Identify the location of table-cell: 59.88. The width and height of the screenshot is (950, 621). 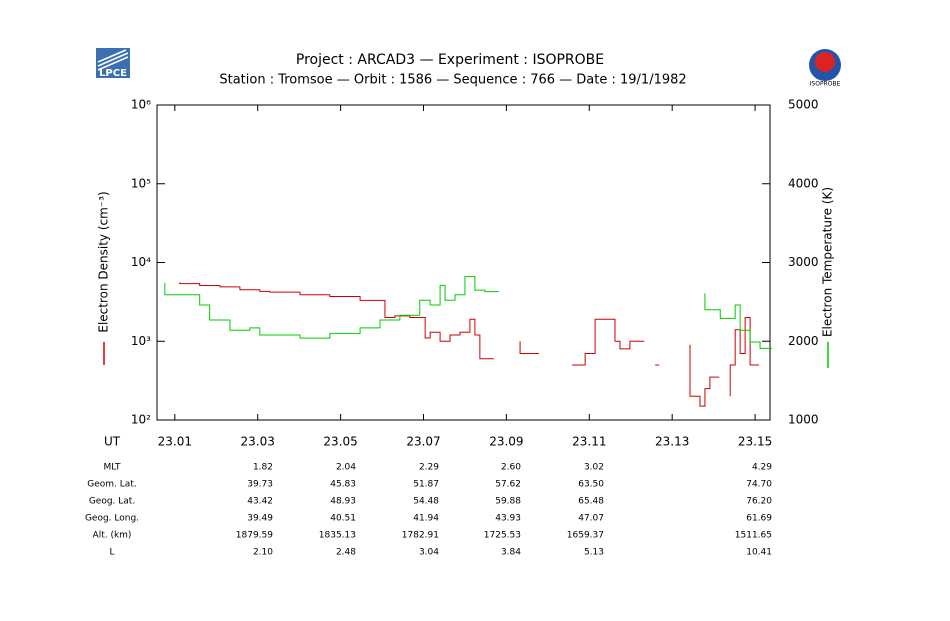
(508, 502).